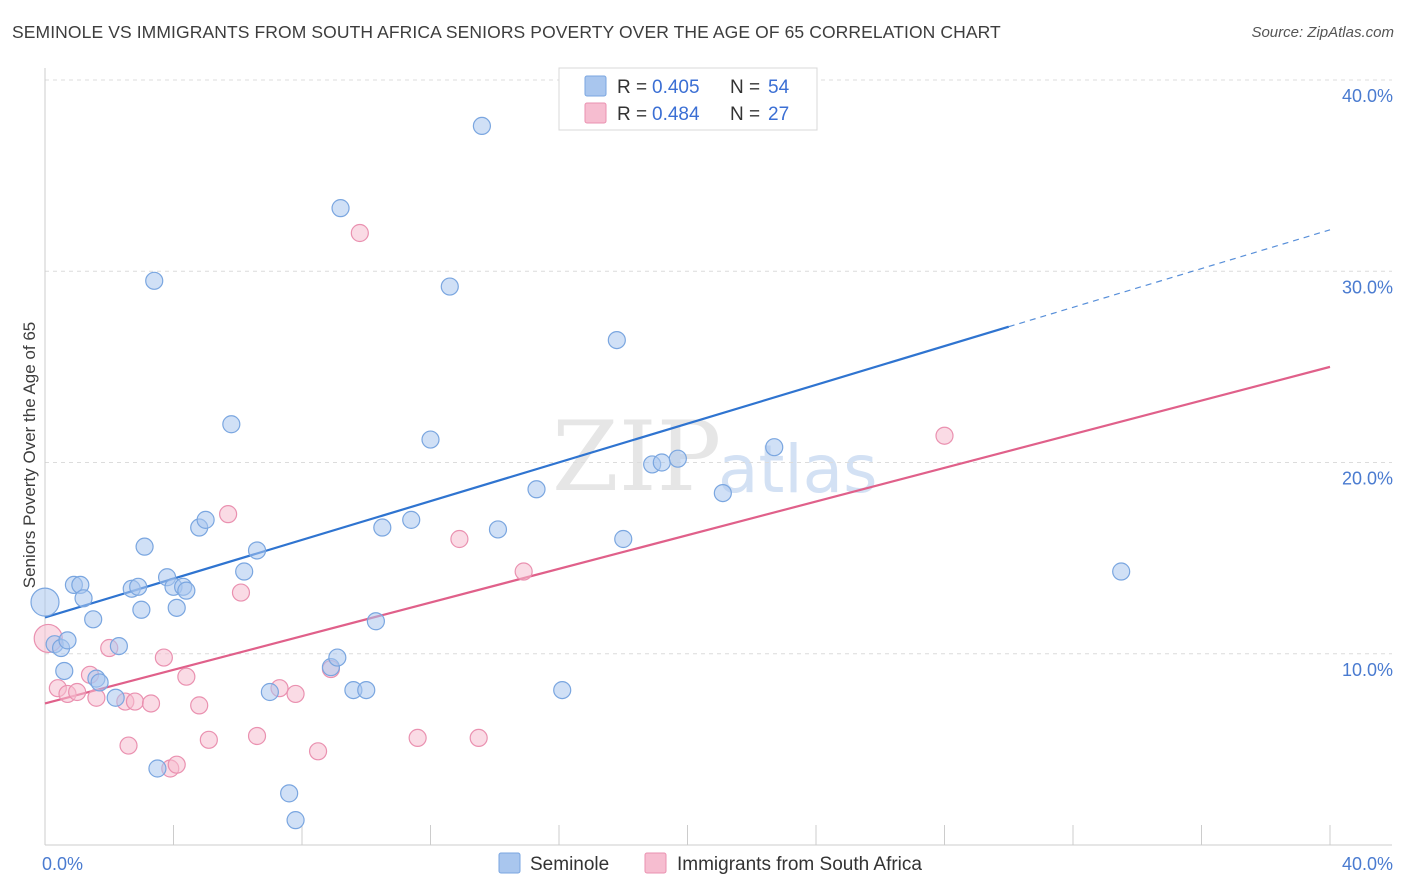 The width and height of the screenshot is (1406, 892). What do you see at coordinates (798, 469) in the screenshot?
I see `watermark-atlas: atlas` at bounding box center [798, 469].